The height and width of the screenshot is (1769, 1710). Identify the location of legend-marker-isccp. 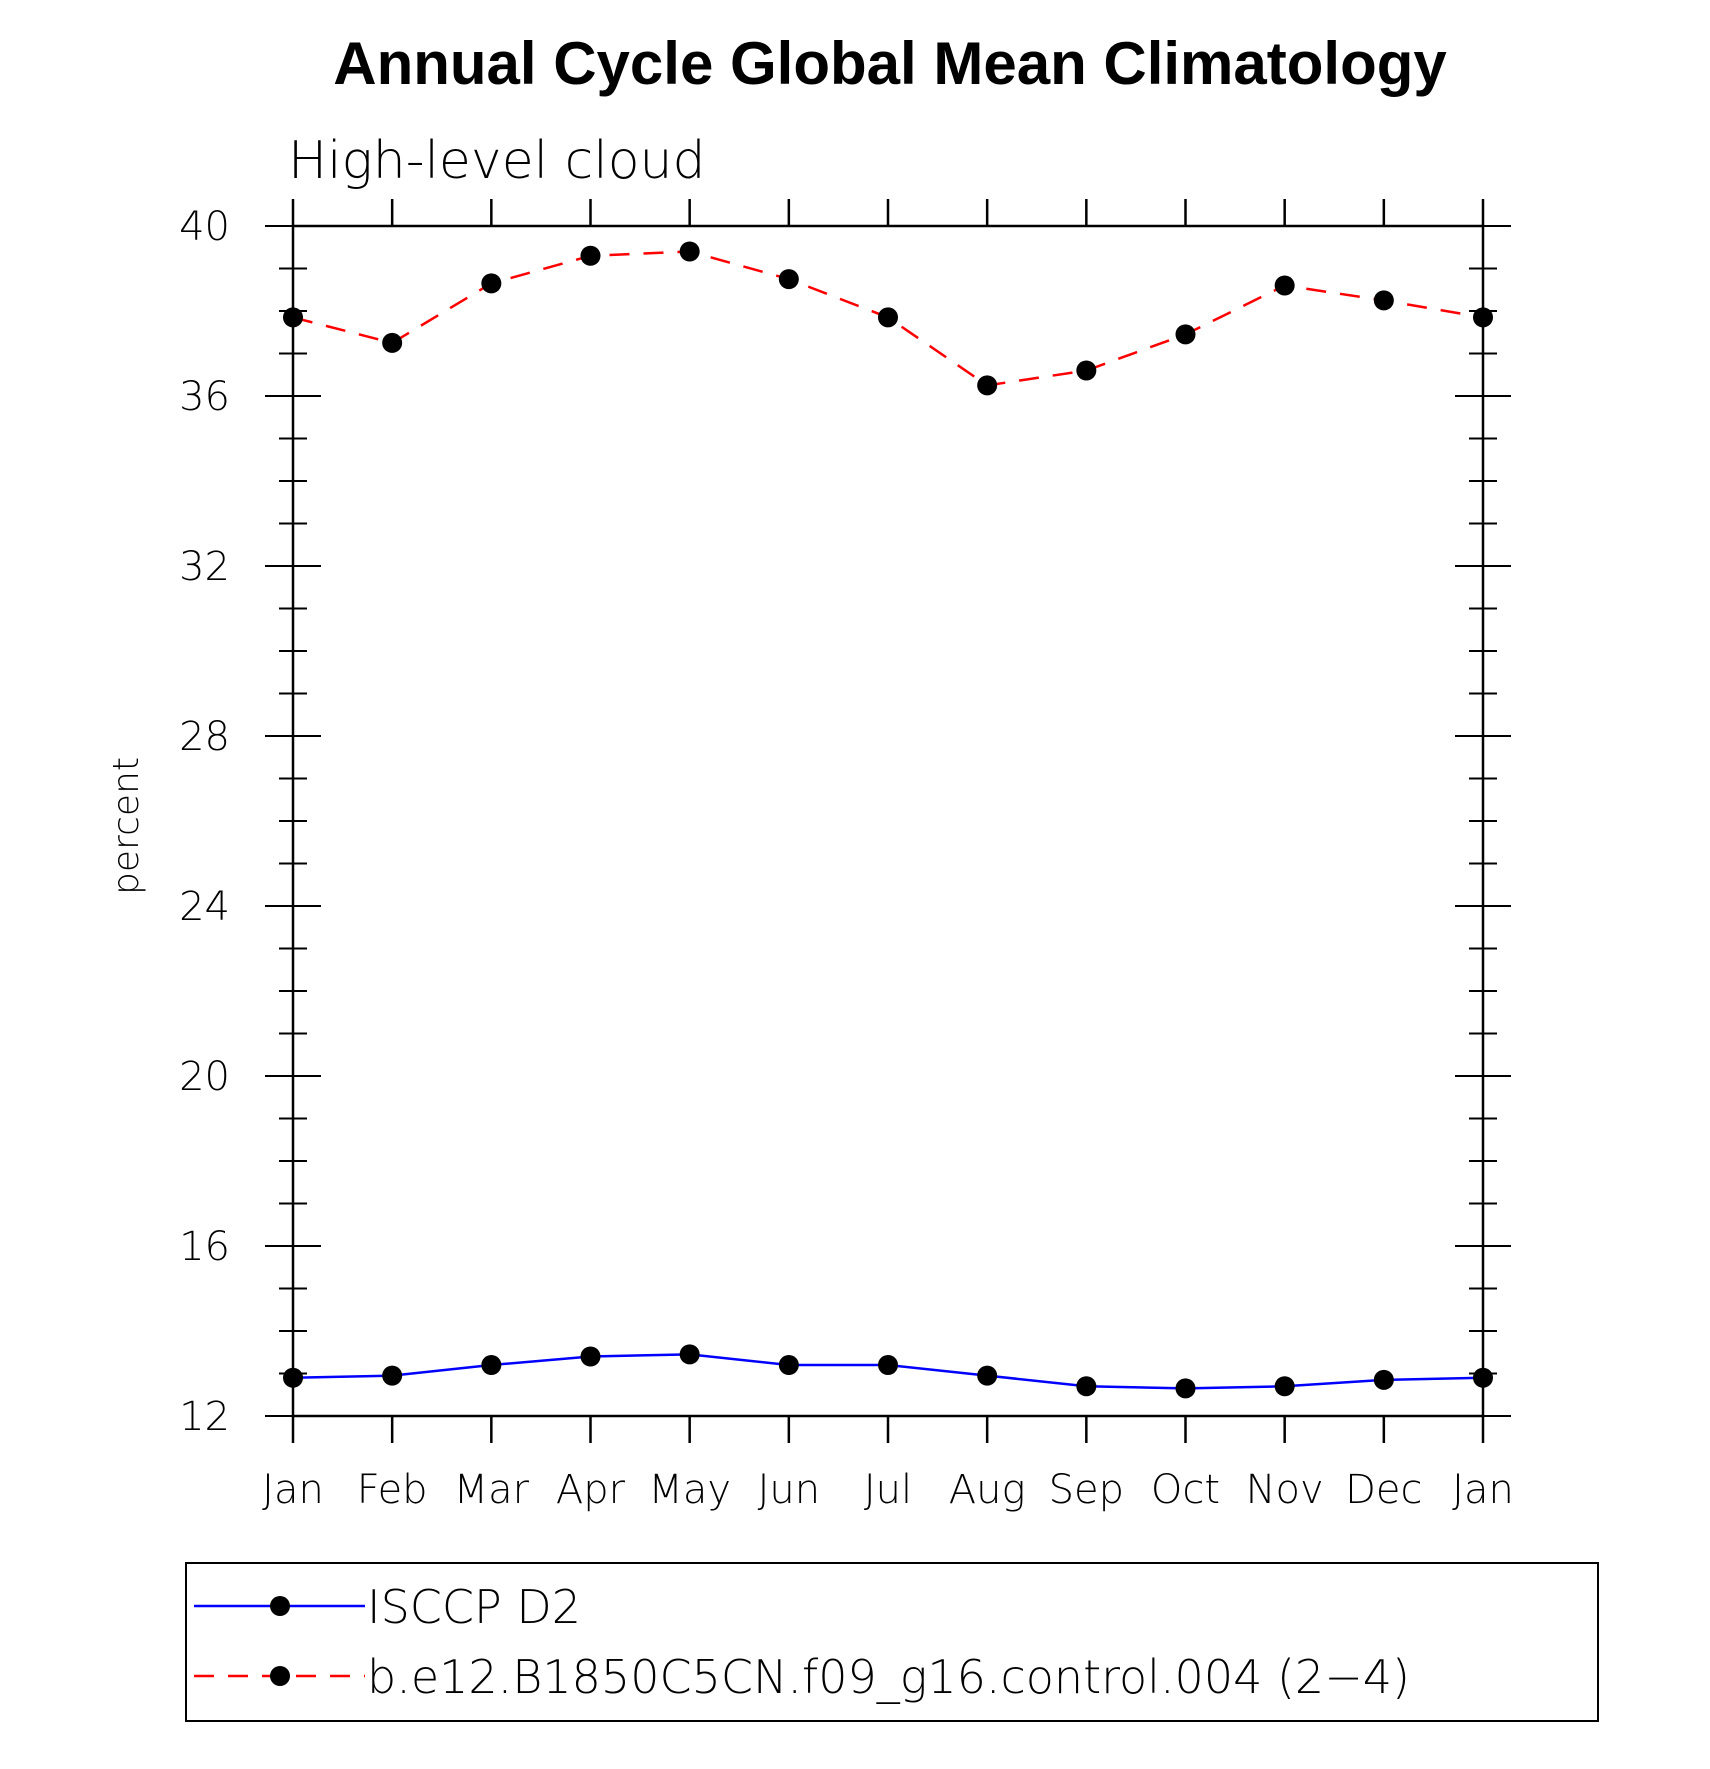
(280, 1606).